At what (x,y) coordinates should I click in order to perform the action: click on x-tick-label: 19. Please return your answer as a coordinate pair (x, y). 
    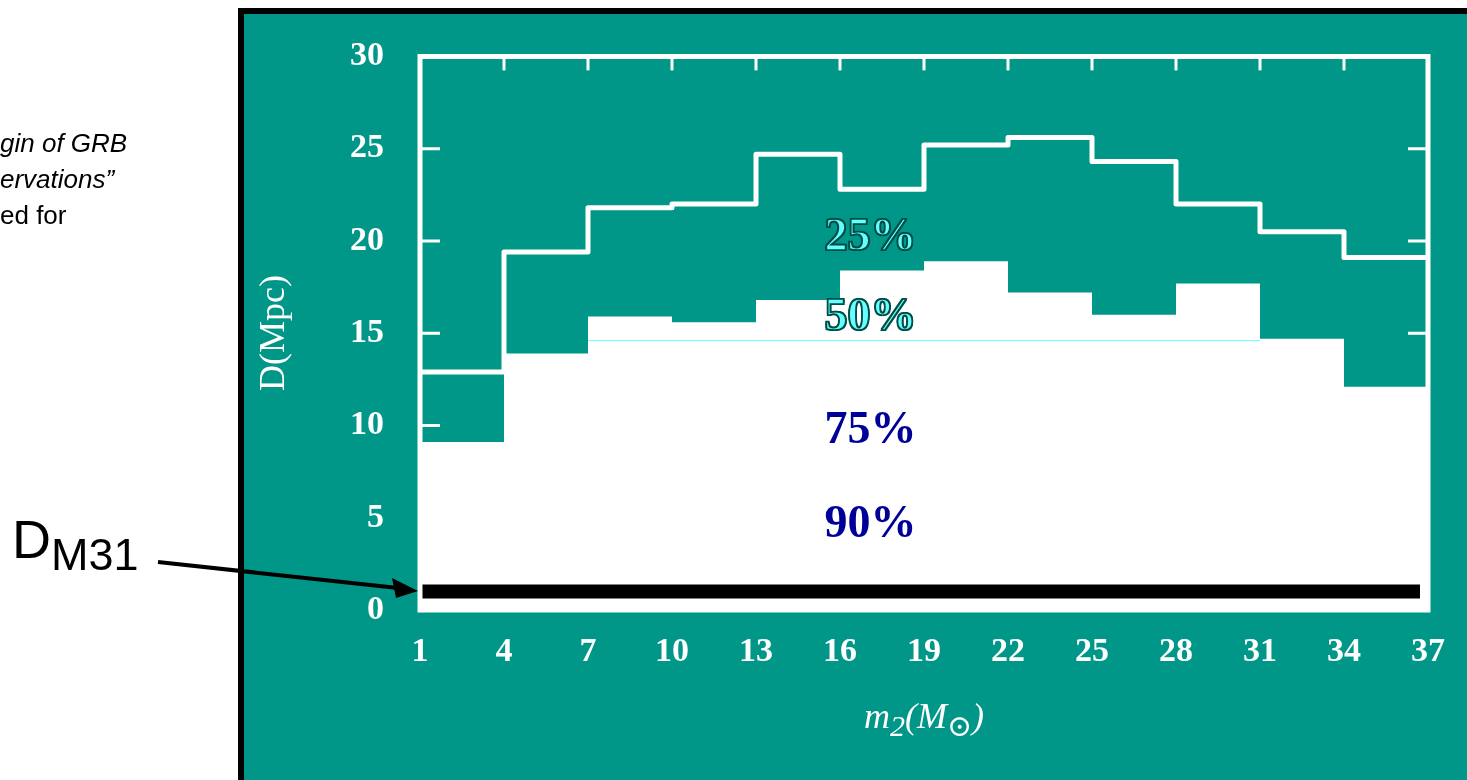
    Looking at the image, I should click on (924, 650).